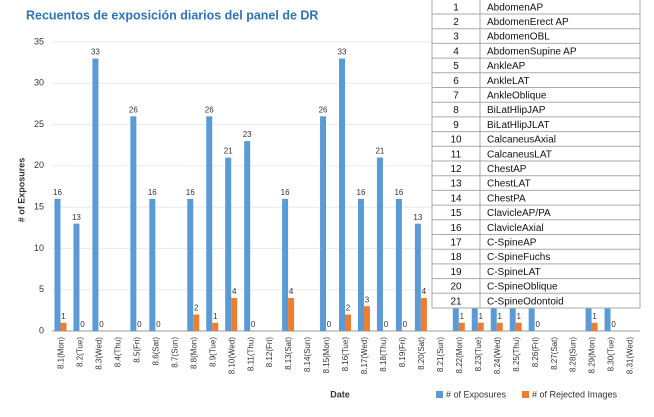 The image size is (654, 417). I want to click on table-cell: AbdomenErect AP, so click(528, 22).